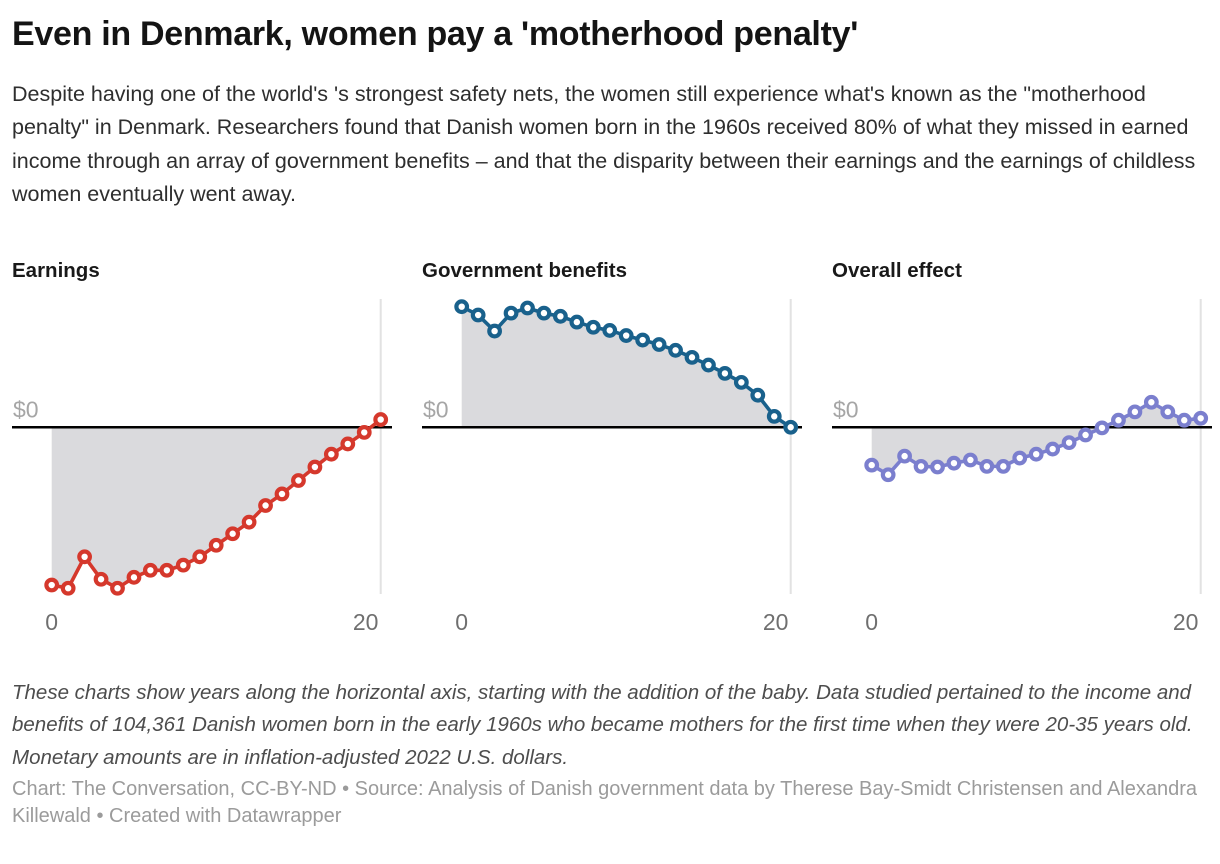  I want to click on government-benefits-chart-plot: $0 0 20, so click(612, 466).